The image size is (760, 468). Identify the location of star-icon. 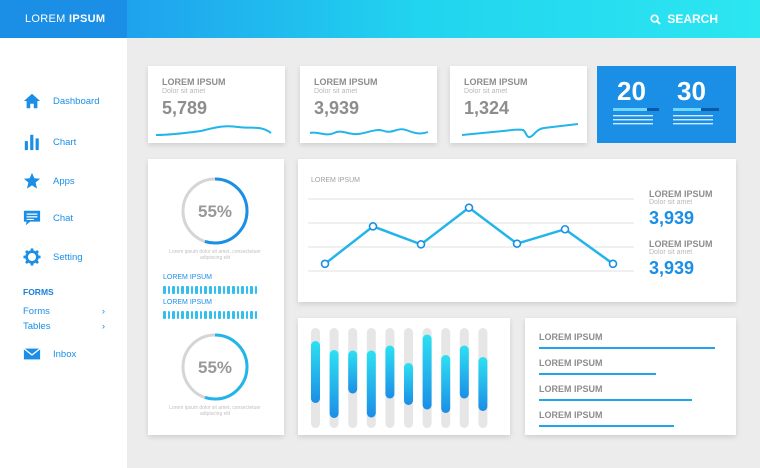
(32, 180).